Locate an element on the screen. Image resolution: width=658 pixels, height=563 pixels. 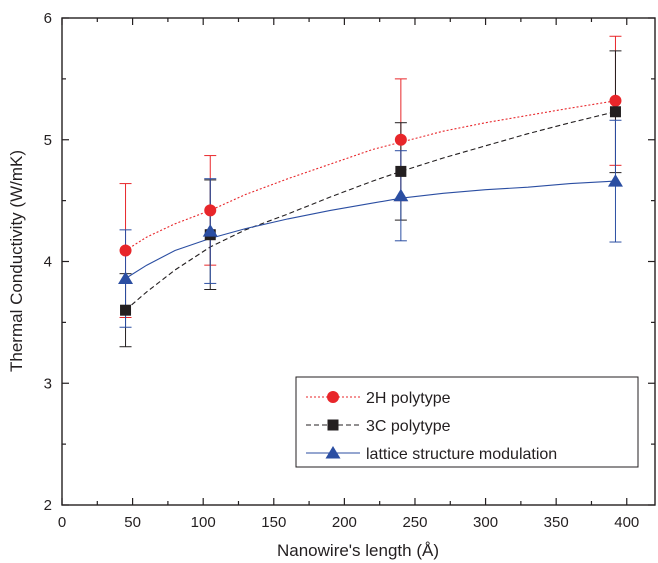
y-tick-label: 5 is located at coordinates (48, 140).